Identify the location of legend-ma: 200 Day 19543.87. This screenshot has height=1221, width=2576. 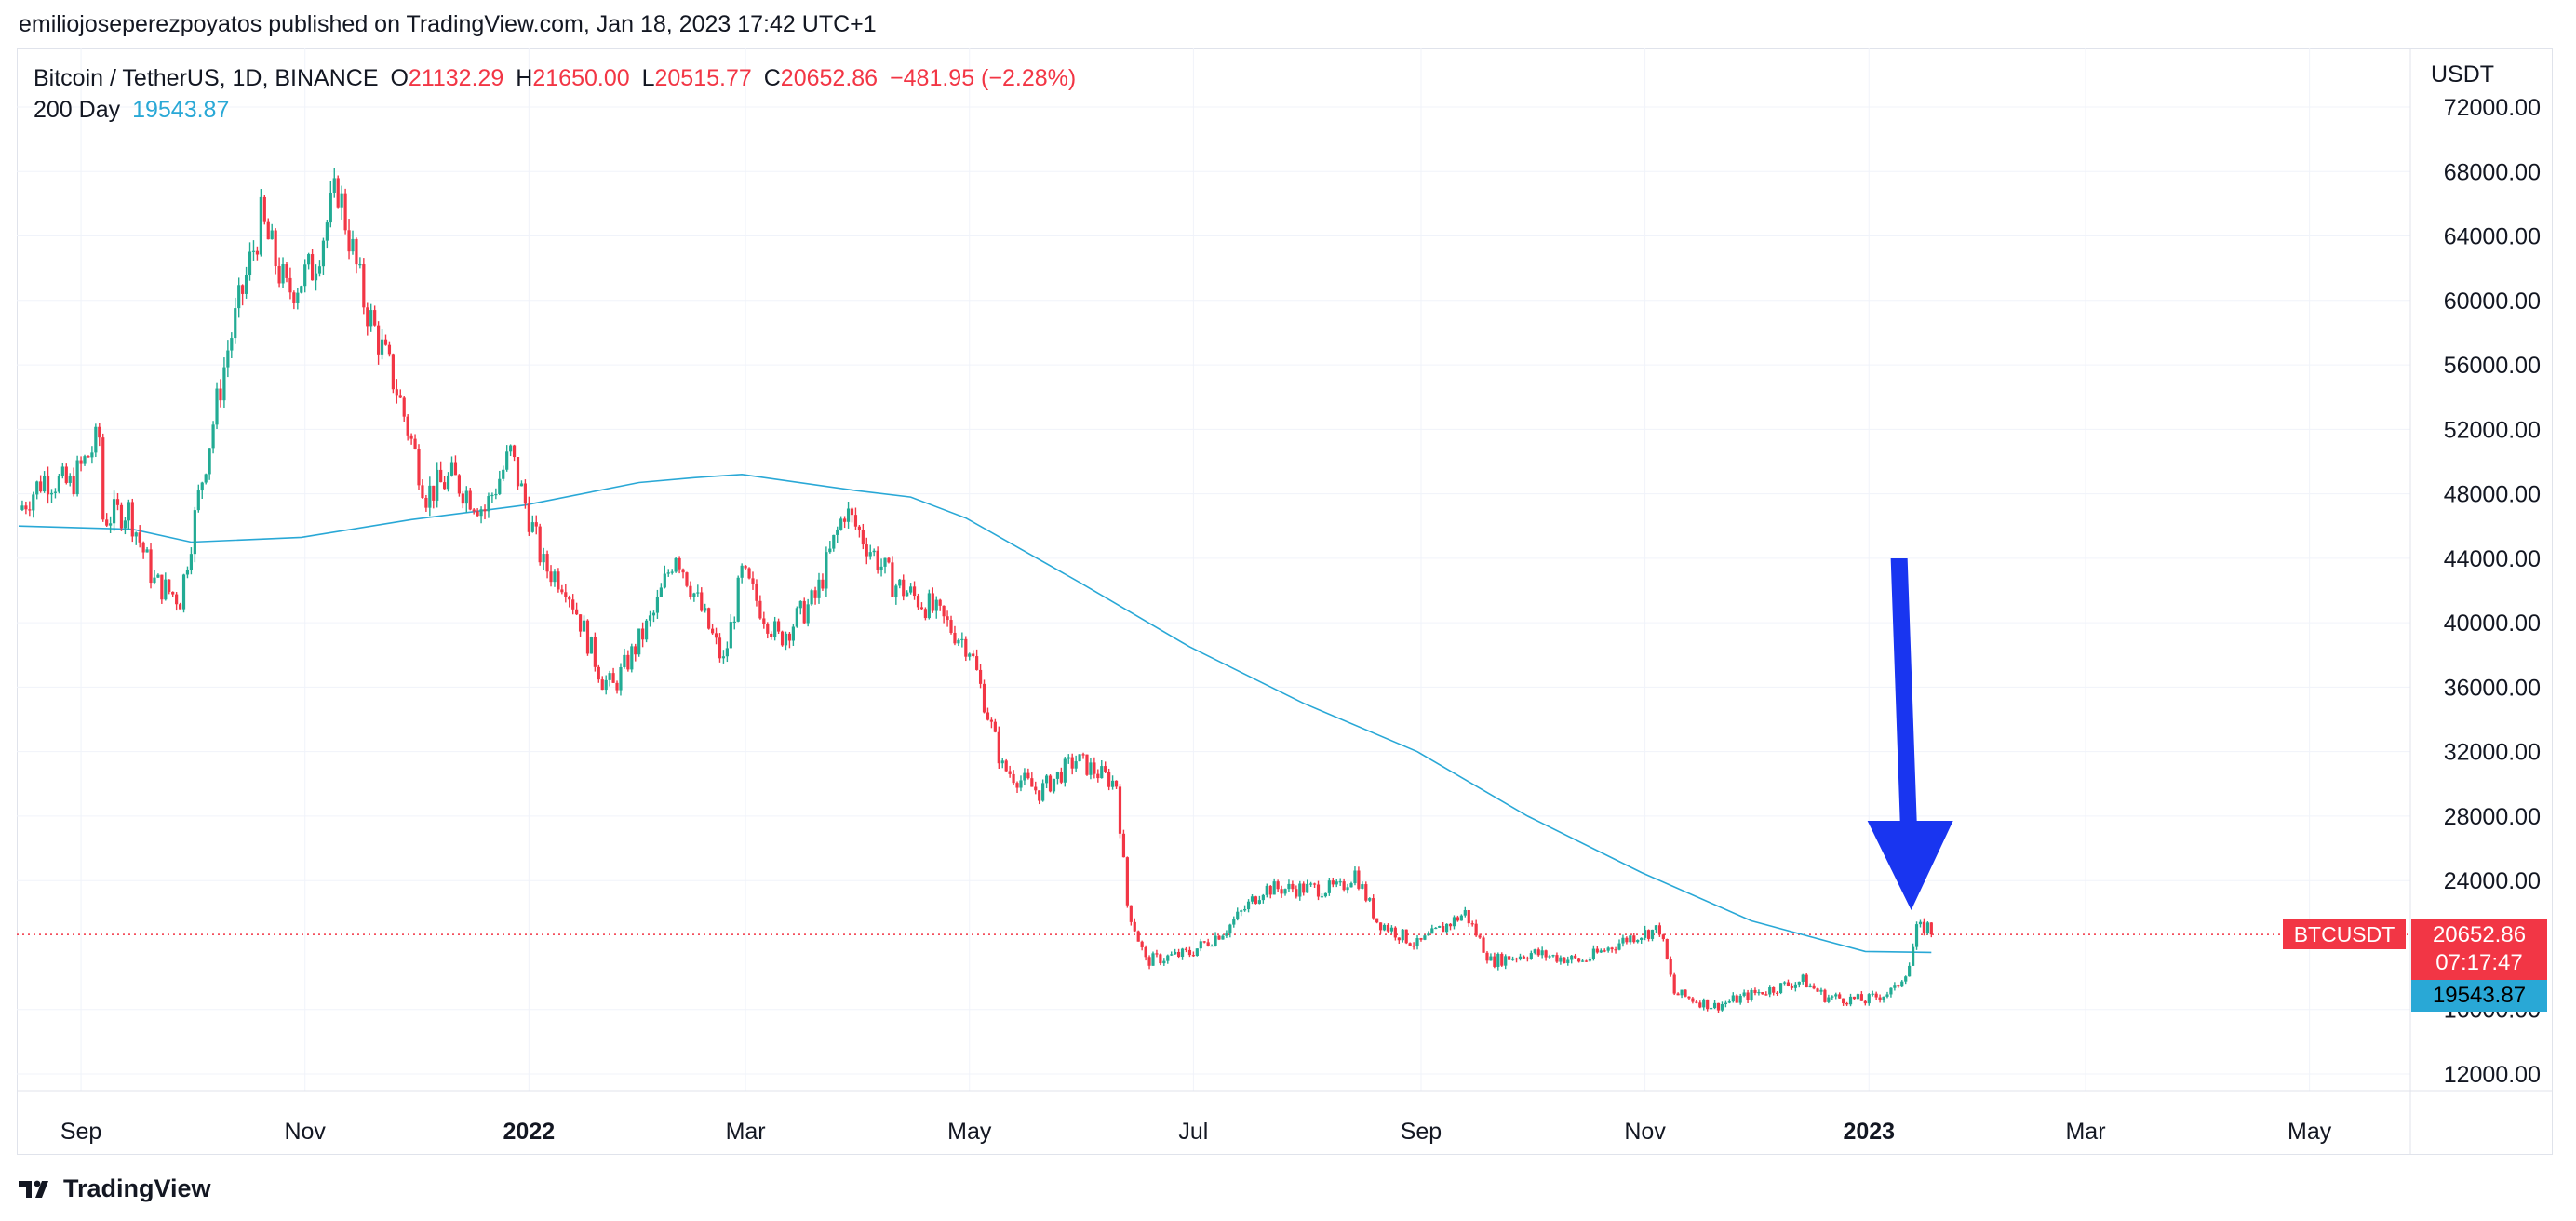
(134, 110).